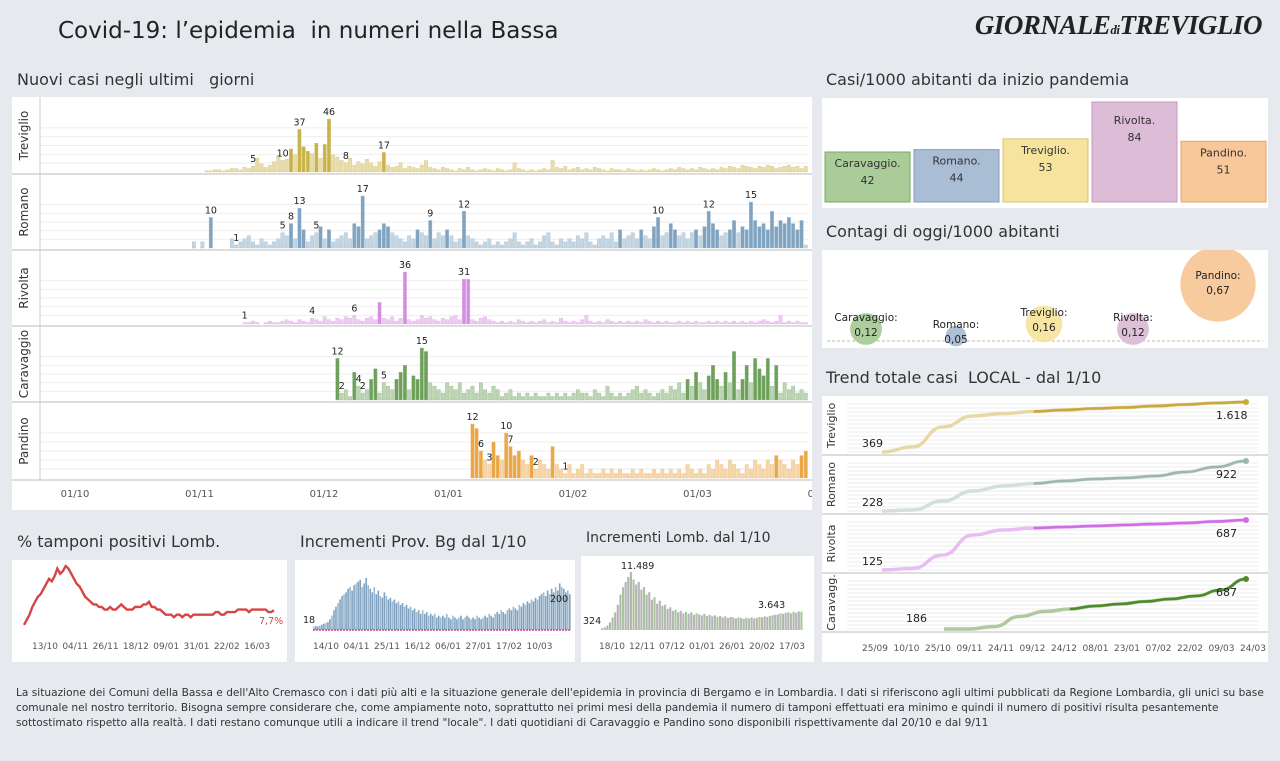  Describe the element at coordinates (24, 441) in the screenshot. I see `series-label-pandino: Pandino` at that location.